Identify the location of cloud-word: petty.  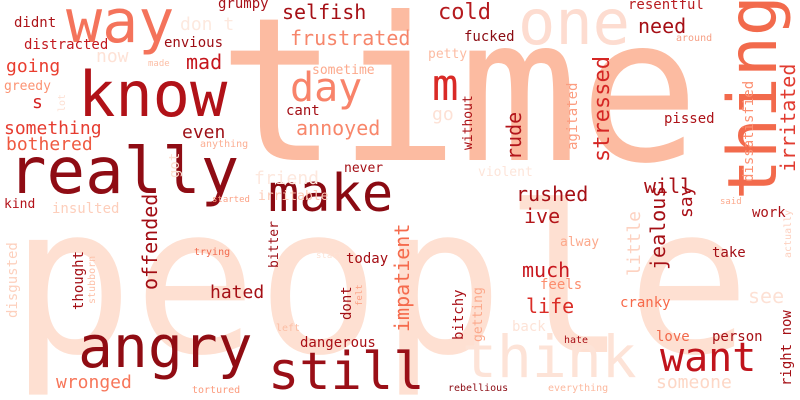
(448, 54).